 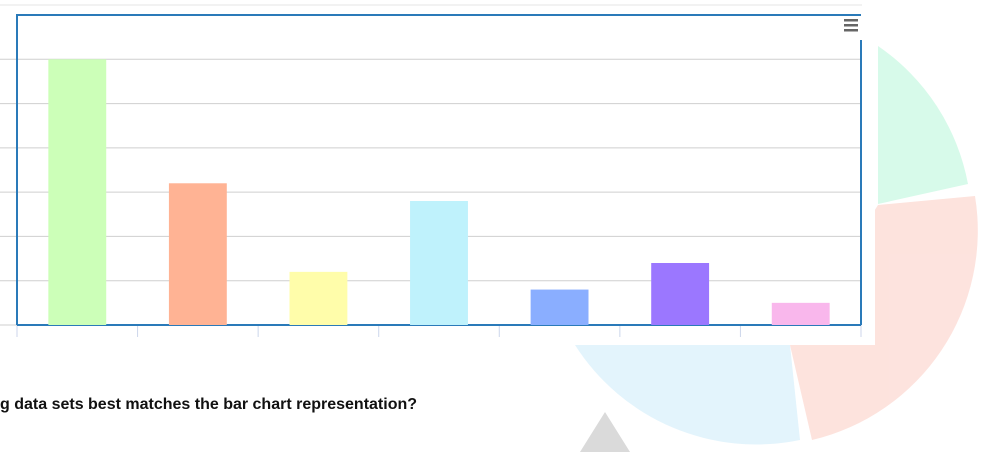 What do you see at coordinates (605, 432) in the screenshot?
I see `pie-pointer` at bounding box center [605, 432].